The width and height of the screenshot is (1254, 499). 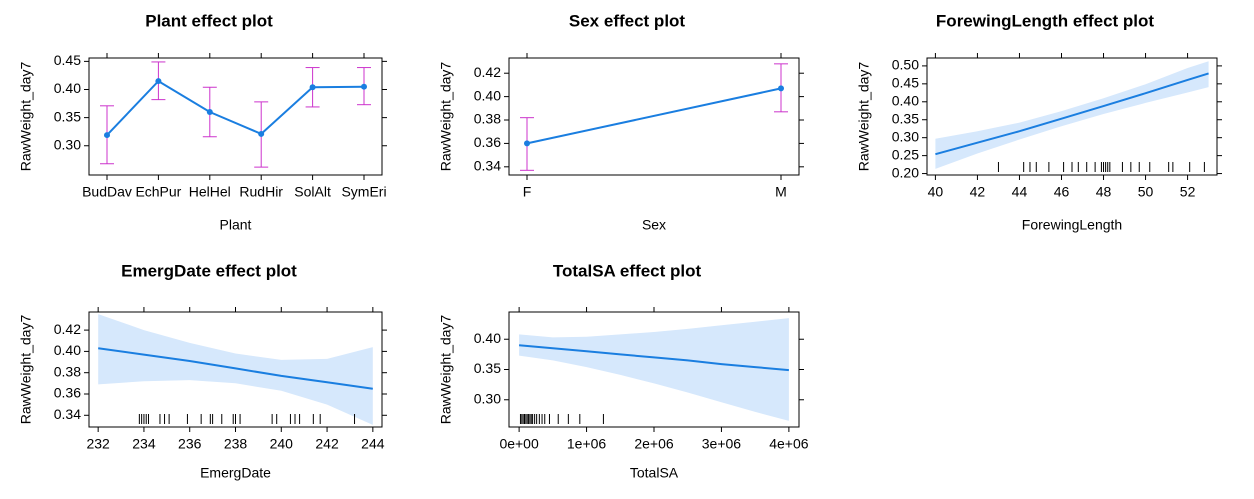 What do you see at coordinates (781, 192) in the screenshot?
I see `x-tick-label: M` at bounding box center [781, 192].